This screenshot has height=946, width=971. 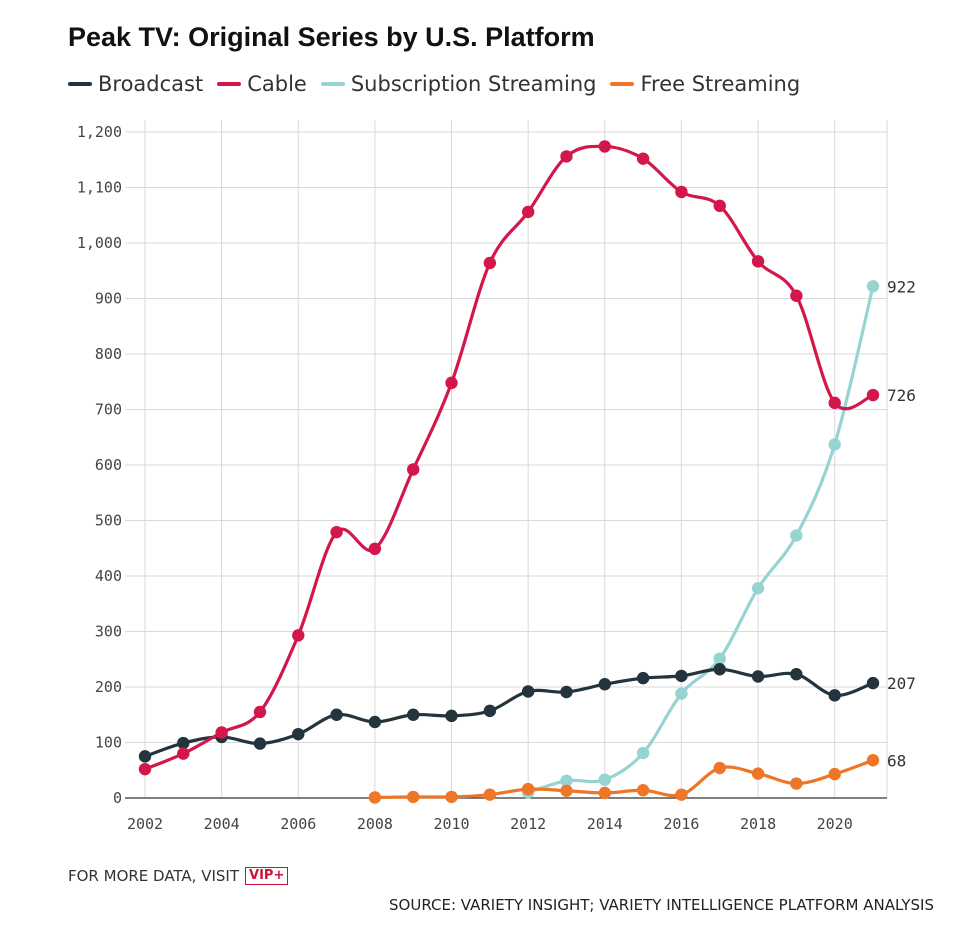 What do you see at coordinates (298, 824) in the screenshot?
I see `x-tick-label: 2006` at bounding box center [298, 824].